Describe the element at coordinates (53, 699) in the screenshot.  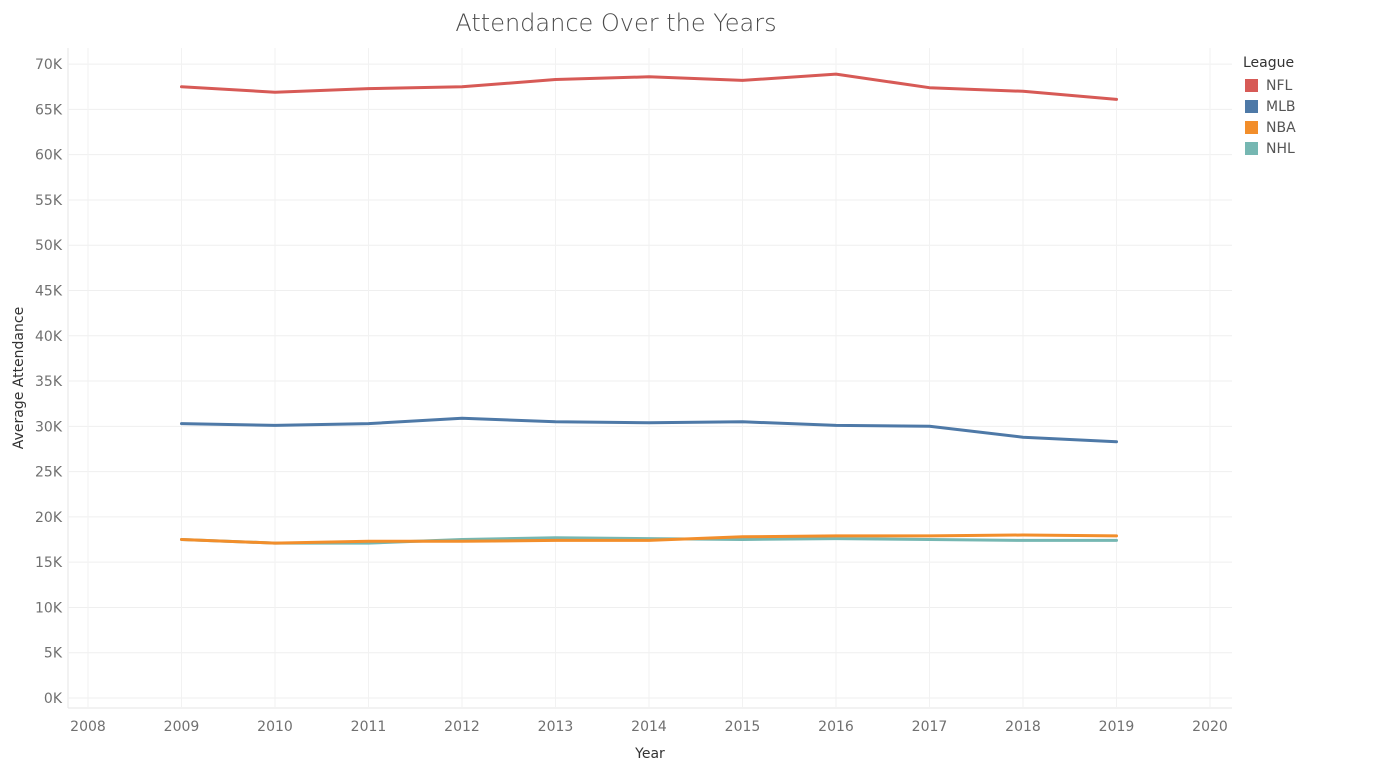
I see `y-tick-label: 0K` at that location.